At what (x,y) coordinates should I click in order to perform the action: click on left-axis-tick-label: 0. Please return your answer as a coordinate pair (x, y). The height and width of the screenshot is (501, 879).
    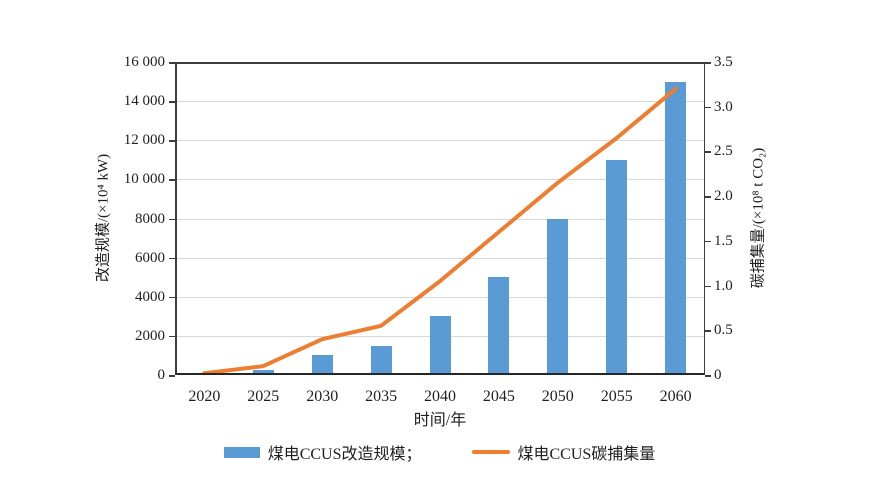
    Looking at the image, I should click on (161, 375).